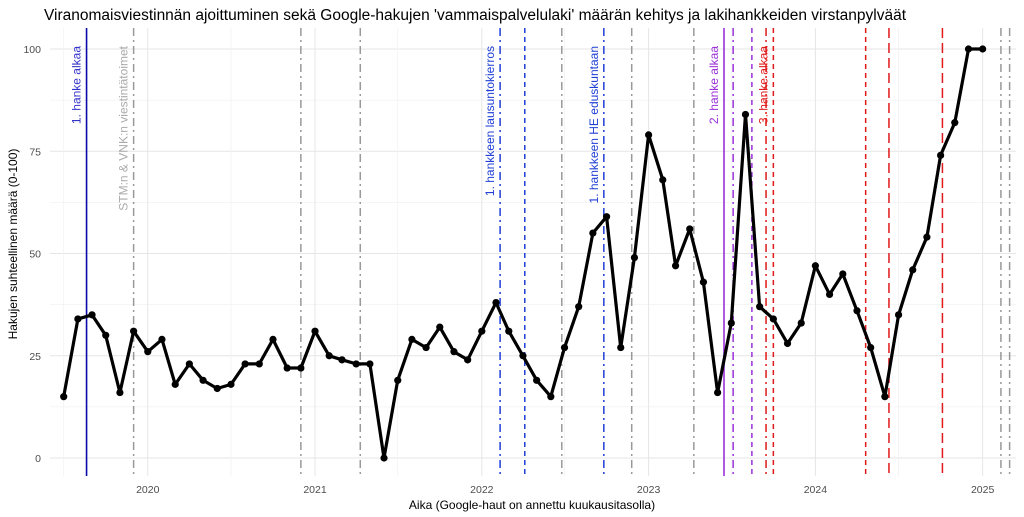  Describe the element at coordinates (816, 490) in the screenshot. I see `x-tick-label: 2024` at that location.